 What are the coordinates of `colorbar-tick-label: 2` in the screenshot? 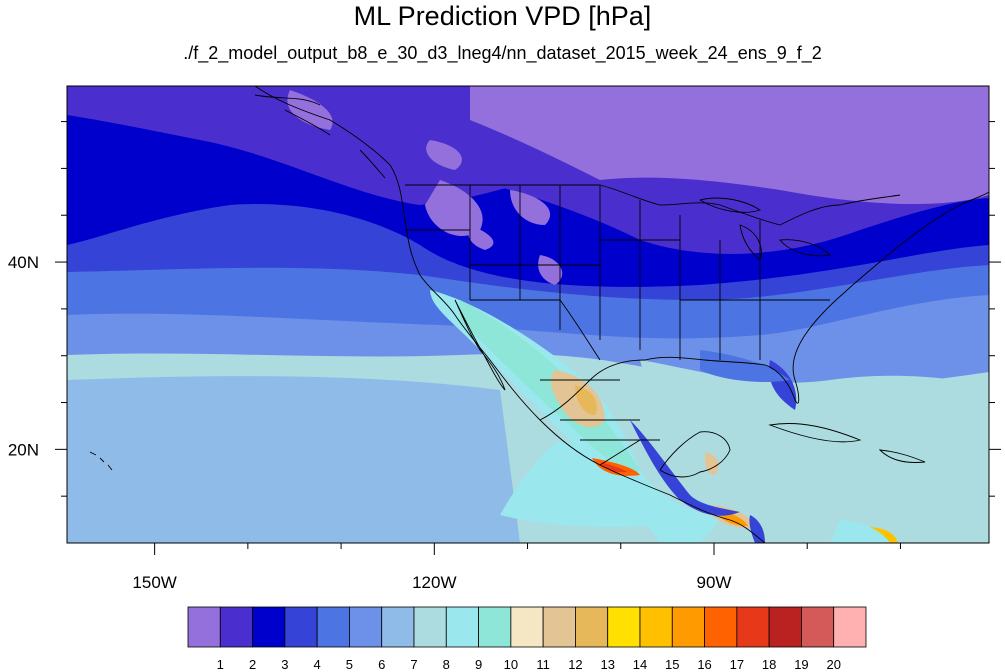 It's located at (252, 664).